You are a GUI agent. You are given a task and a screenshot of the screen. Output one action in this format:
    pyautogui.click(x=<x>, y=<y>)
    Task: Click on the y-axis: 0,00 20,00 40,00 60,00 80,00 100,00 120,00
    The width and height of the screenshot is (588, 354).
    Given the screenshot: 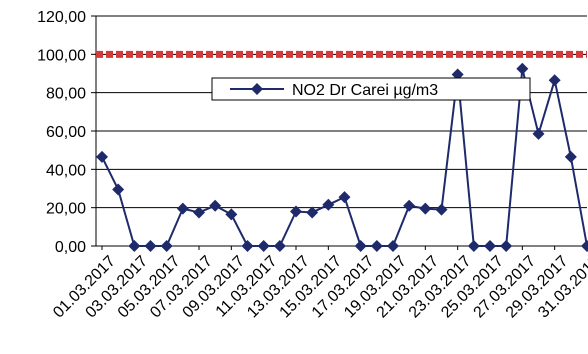 What is the action you would take?
    pyautogui.click(x=67, y=132)
    